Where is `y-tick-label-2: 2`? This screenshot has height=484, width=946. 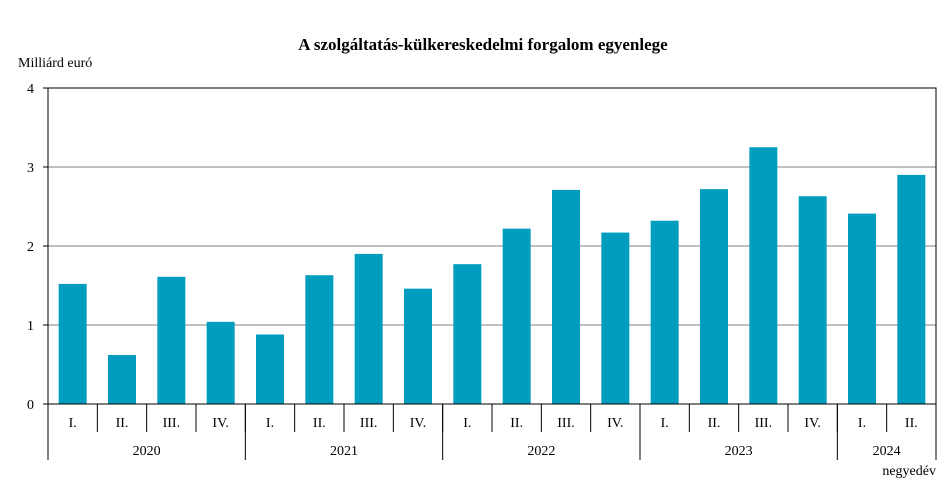 y-tick-label-2: 2 is located at coordinates (30, 247).